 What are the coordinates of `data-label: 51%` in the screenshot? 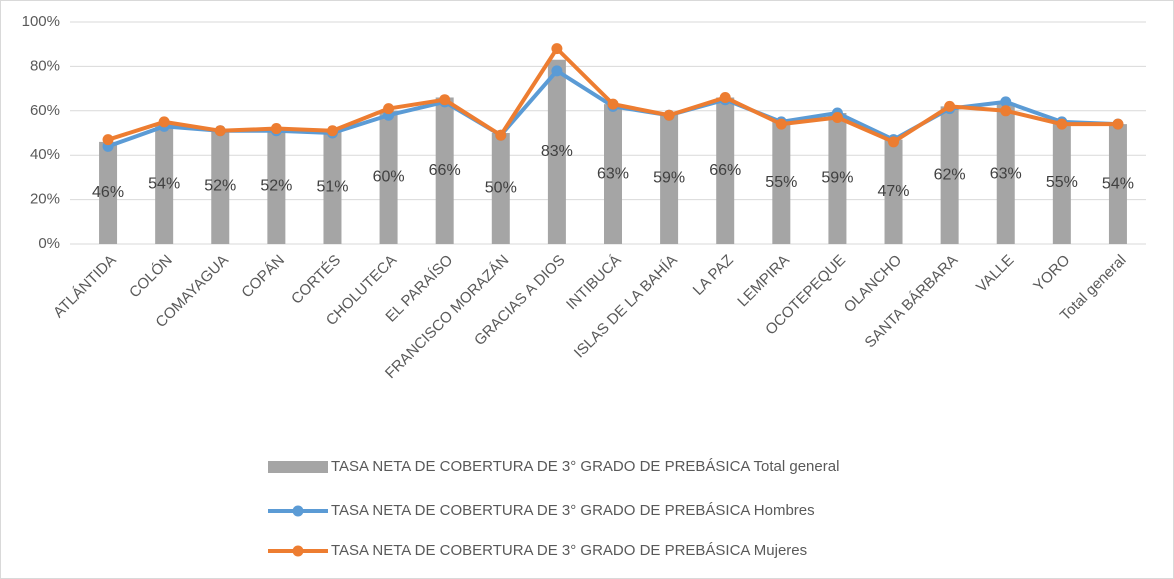 It's located at (332, 187).